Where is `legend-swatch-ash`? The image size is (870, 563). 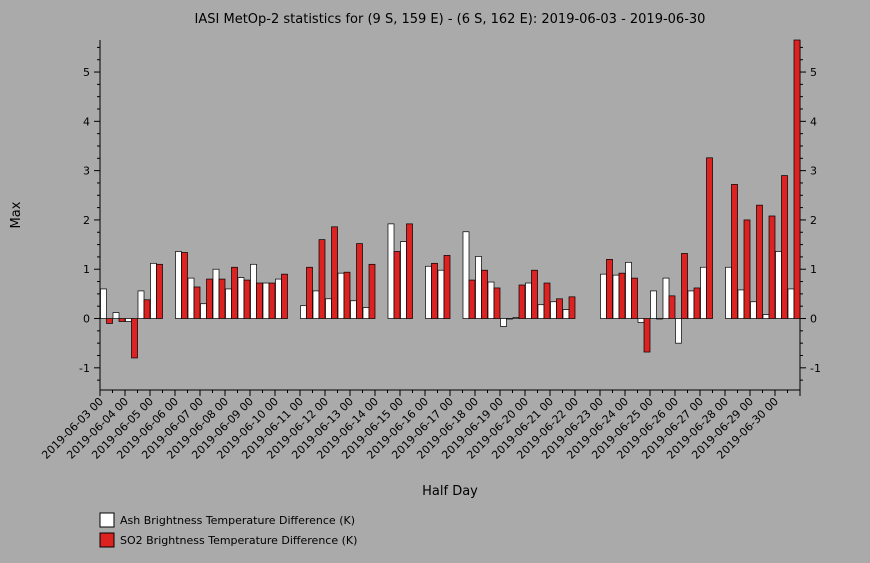 legend-swatch-ash is located at coordinates (107, 520).